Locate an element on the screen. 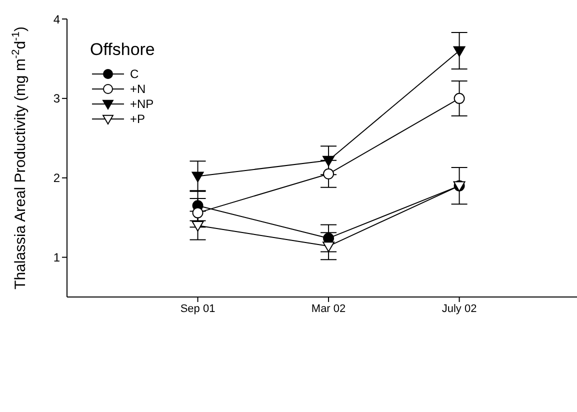  legend-label: C is located at coordinates (134, 73).